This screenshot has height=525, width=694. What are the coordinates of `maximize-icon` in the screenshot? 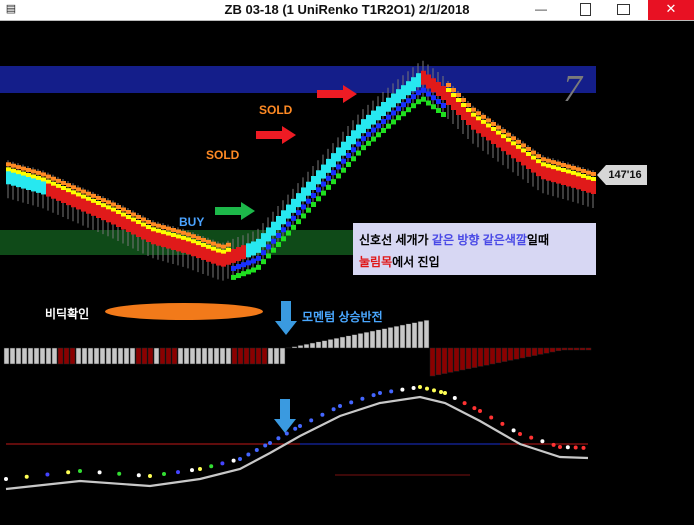 It's located at (623, 10).